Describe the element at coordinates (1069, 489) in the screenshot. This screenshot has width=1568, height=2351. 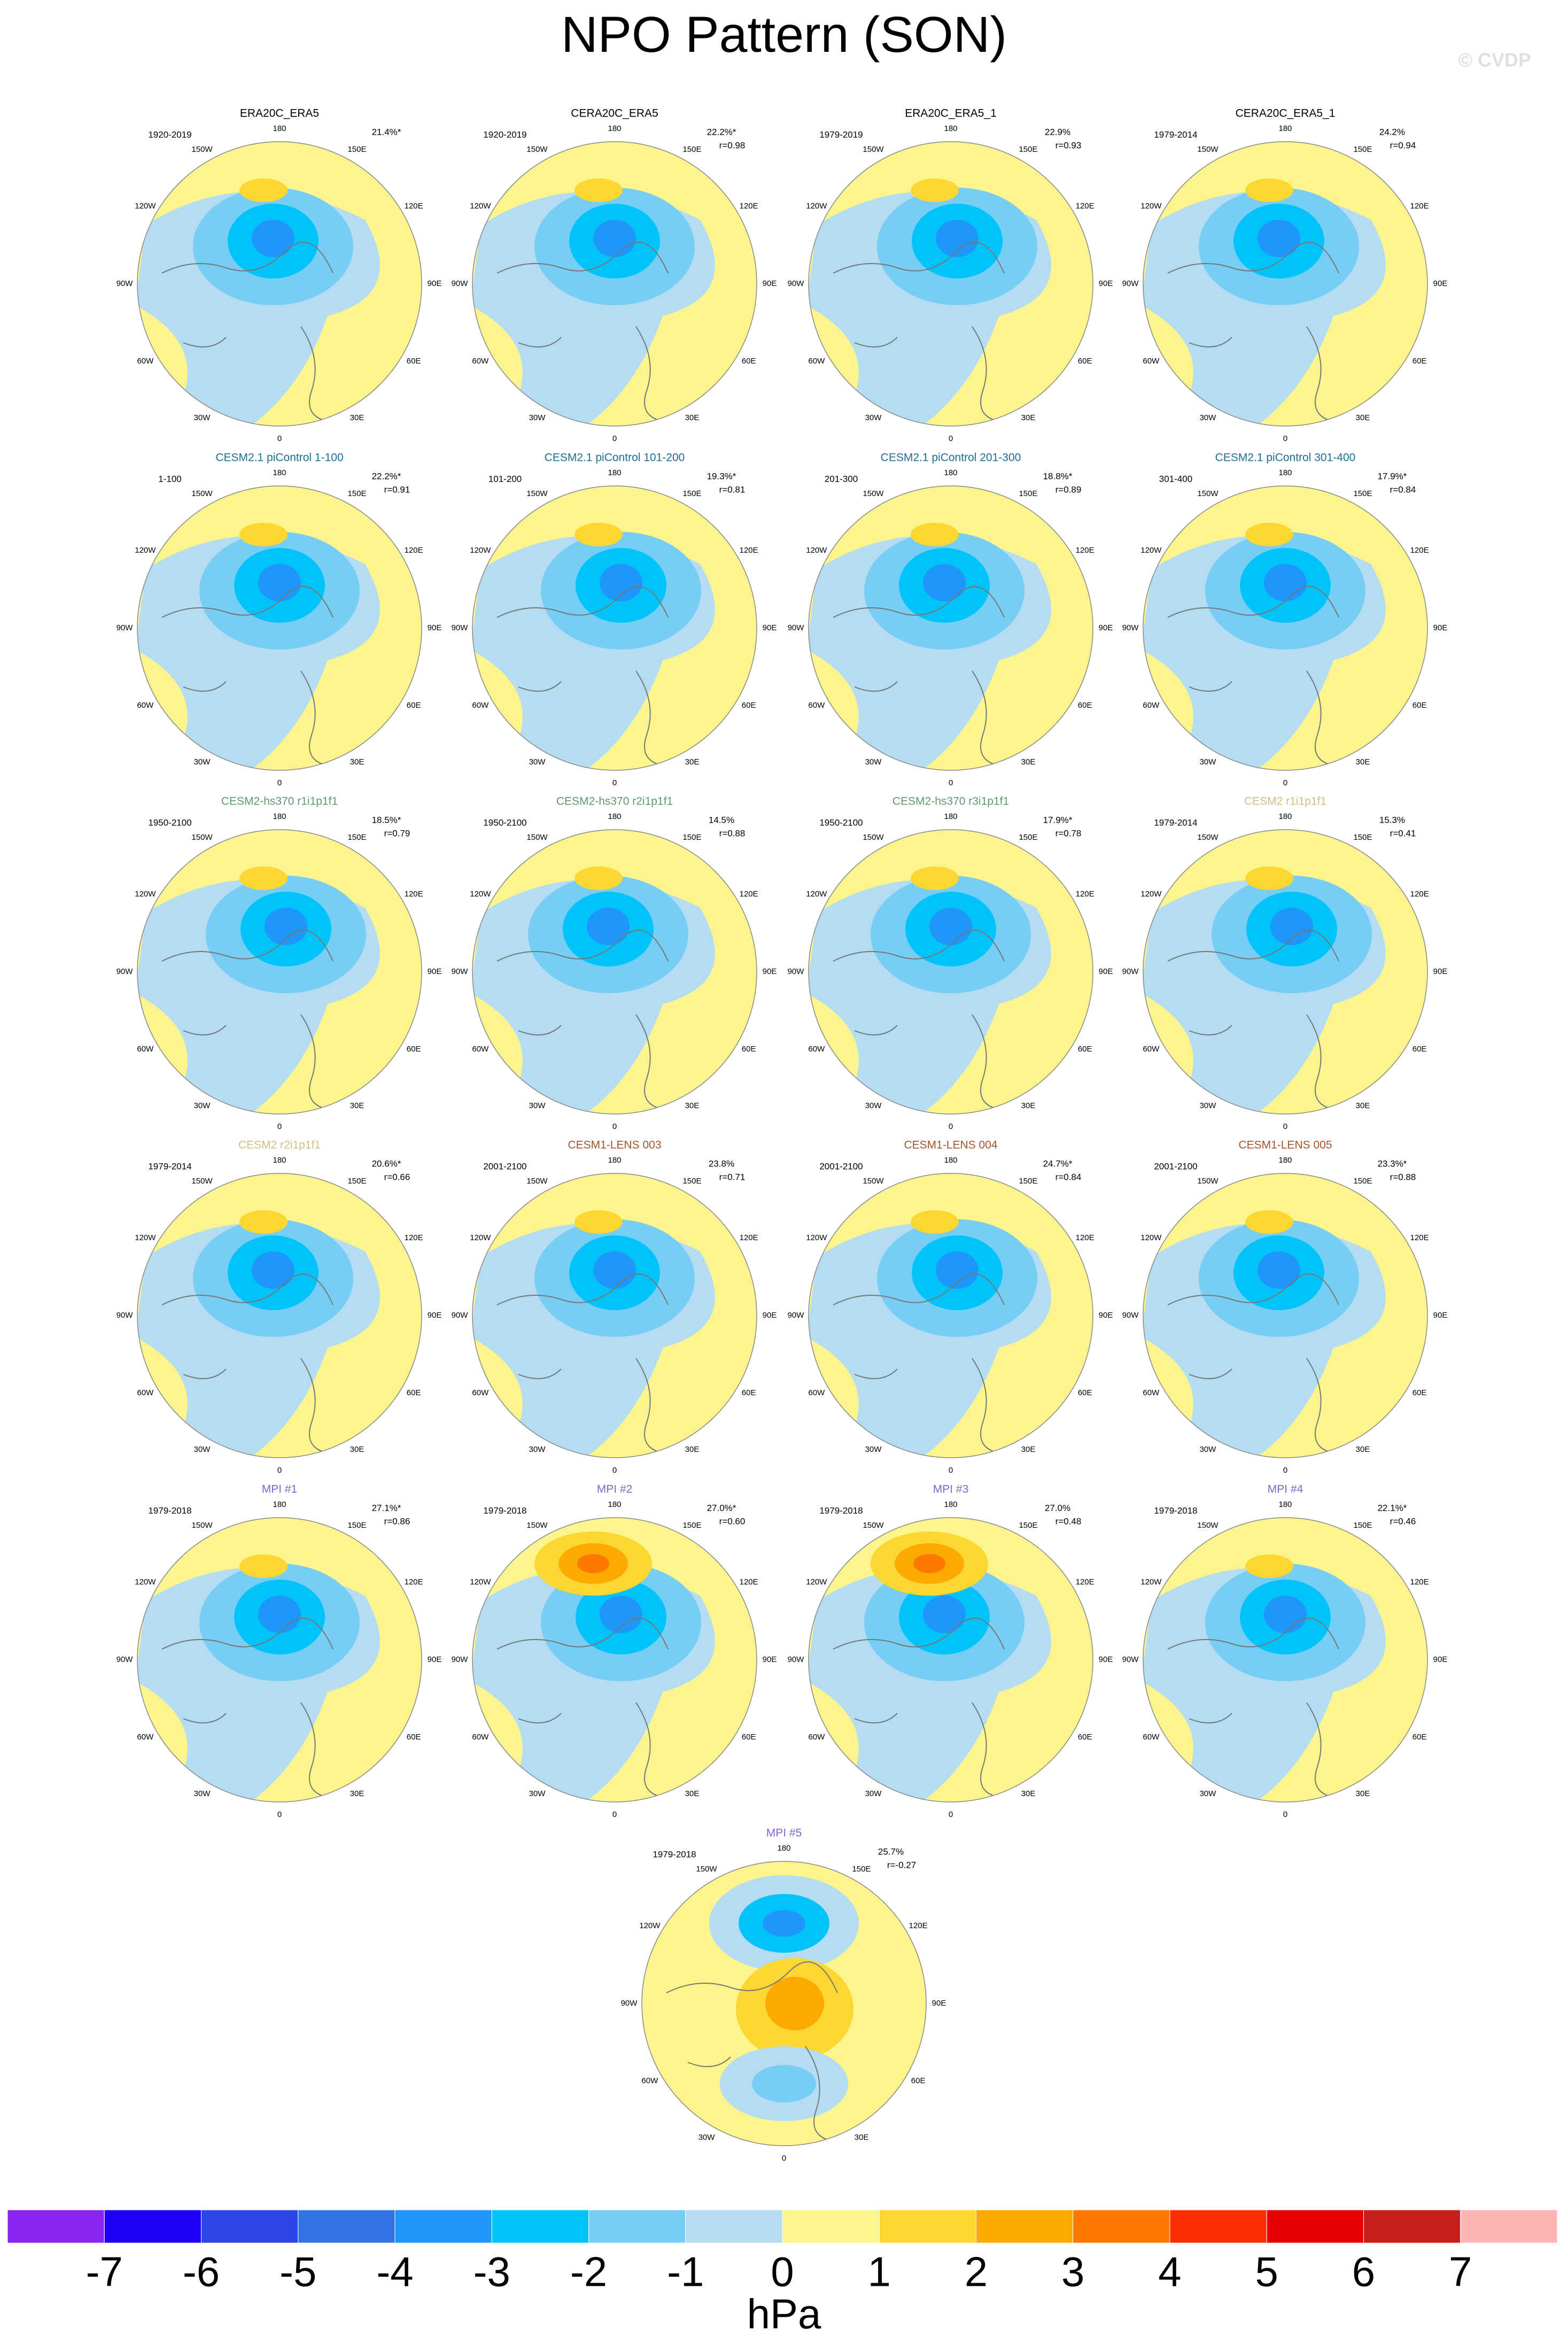
I see `pattern-corr: r=0.89` at that location.